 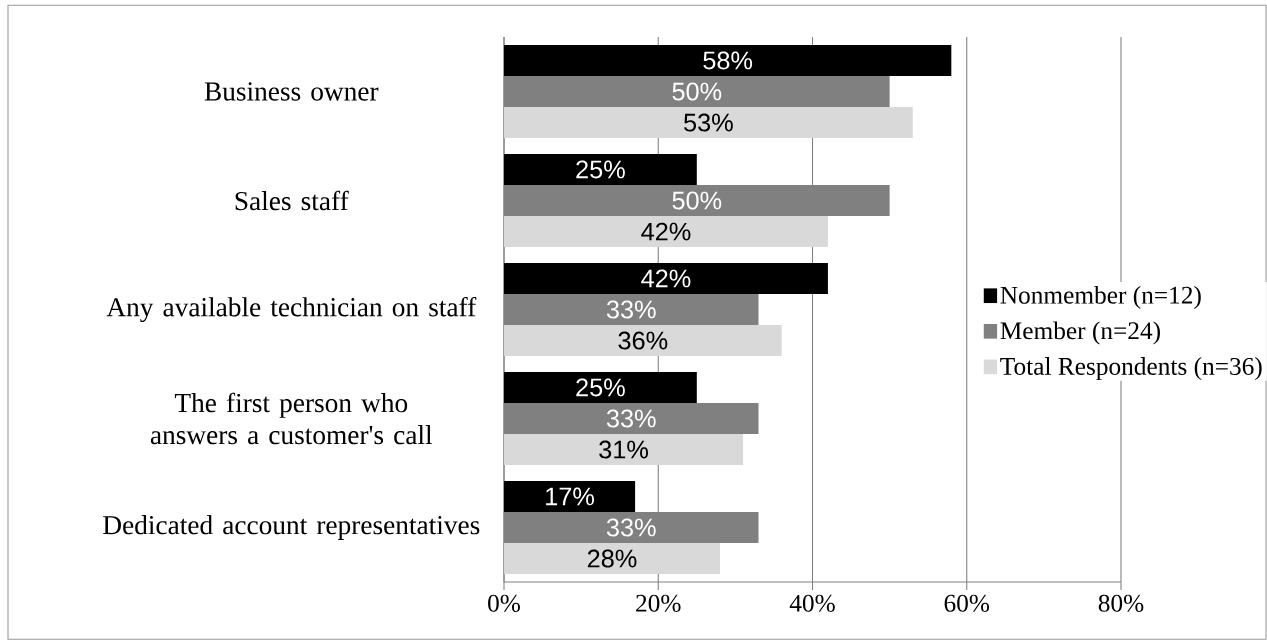 I want to click on y-tick-label: Any available technician on staff, so click(x=291, y=309).